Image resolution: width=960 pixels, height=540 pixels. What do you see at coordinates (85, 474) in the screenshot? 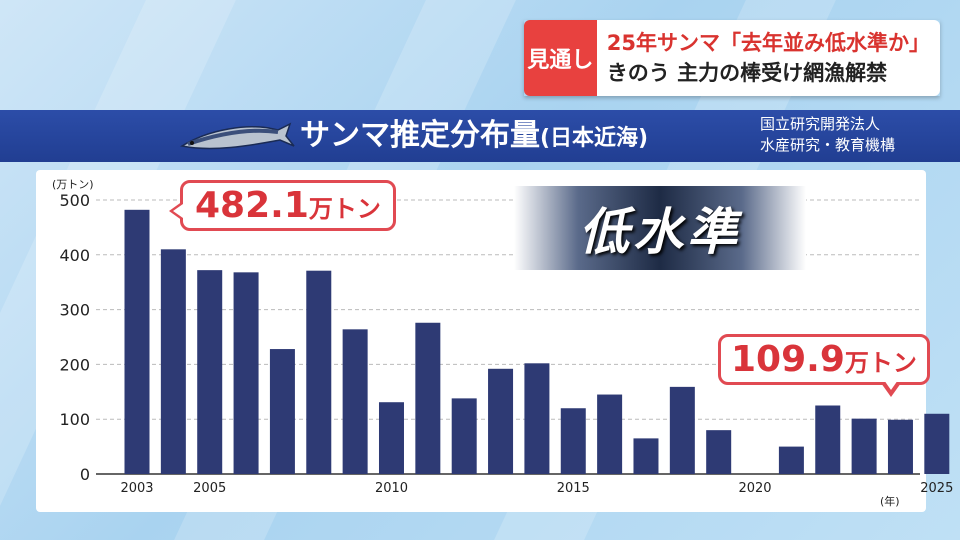
I see `y-tick-label: 0` at bounding box center [85, 474].